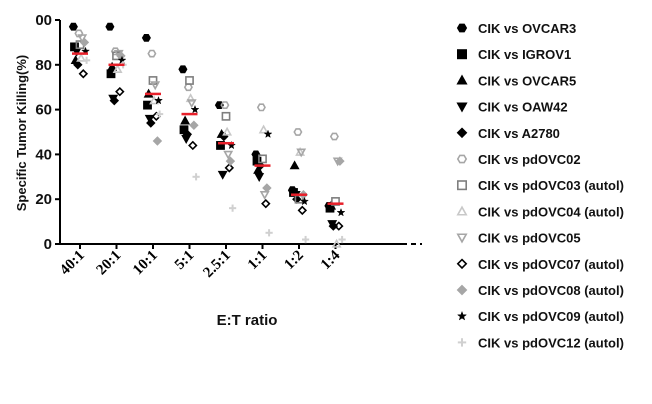  I want to click on x-tick-label: 40:1, so click(72, 263).